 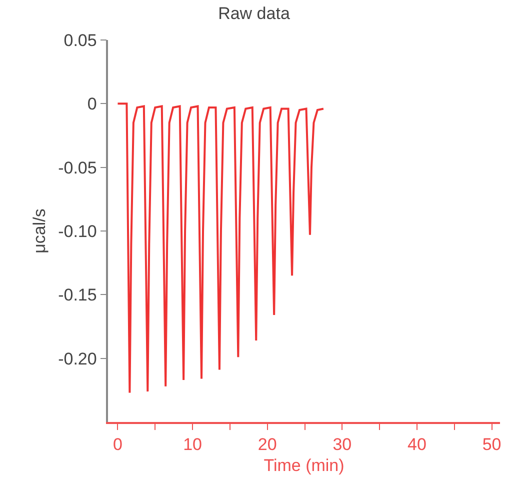 I want to click on y-tick-label: -0.15, so click(x=77, y=295).